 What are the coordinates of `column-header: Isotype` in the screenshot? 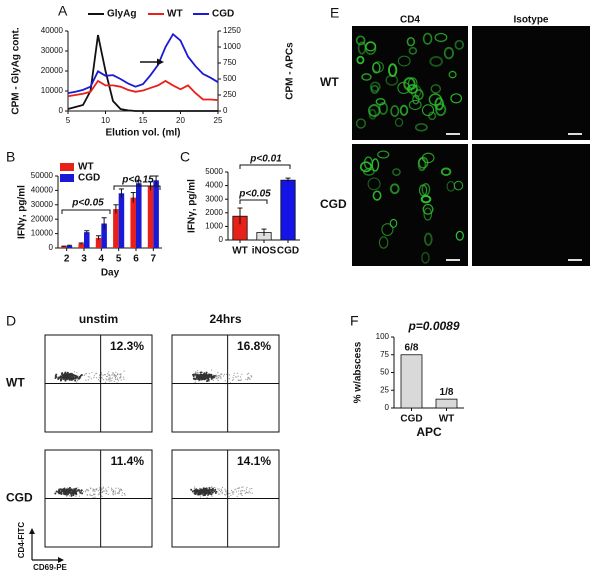 It's located at (530, 20).